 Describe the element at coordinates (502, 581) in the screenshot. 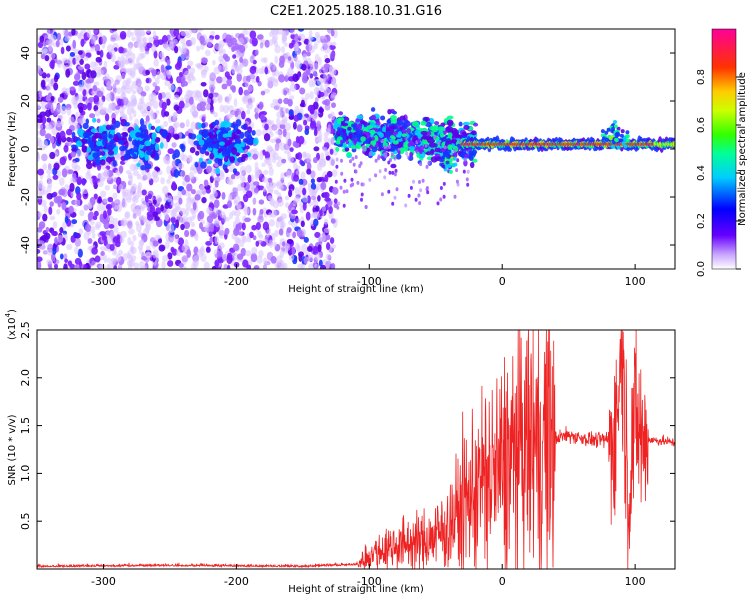

I see `snr-x-tick-label: 0` at that location.